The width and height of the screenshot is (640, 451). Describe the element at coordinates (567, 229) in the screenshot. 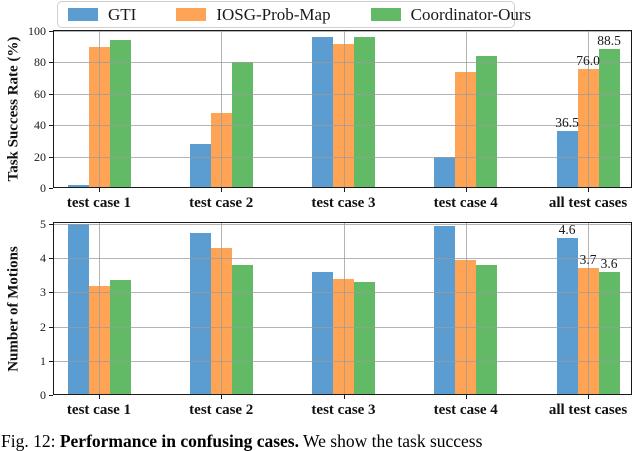

I see `bar-value-label: 4.6` at that location.